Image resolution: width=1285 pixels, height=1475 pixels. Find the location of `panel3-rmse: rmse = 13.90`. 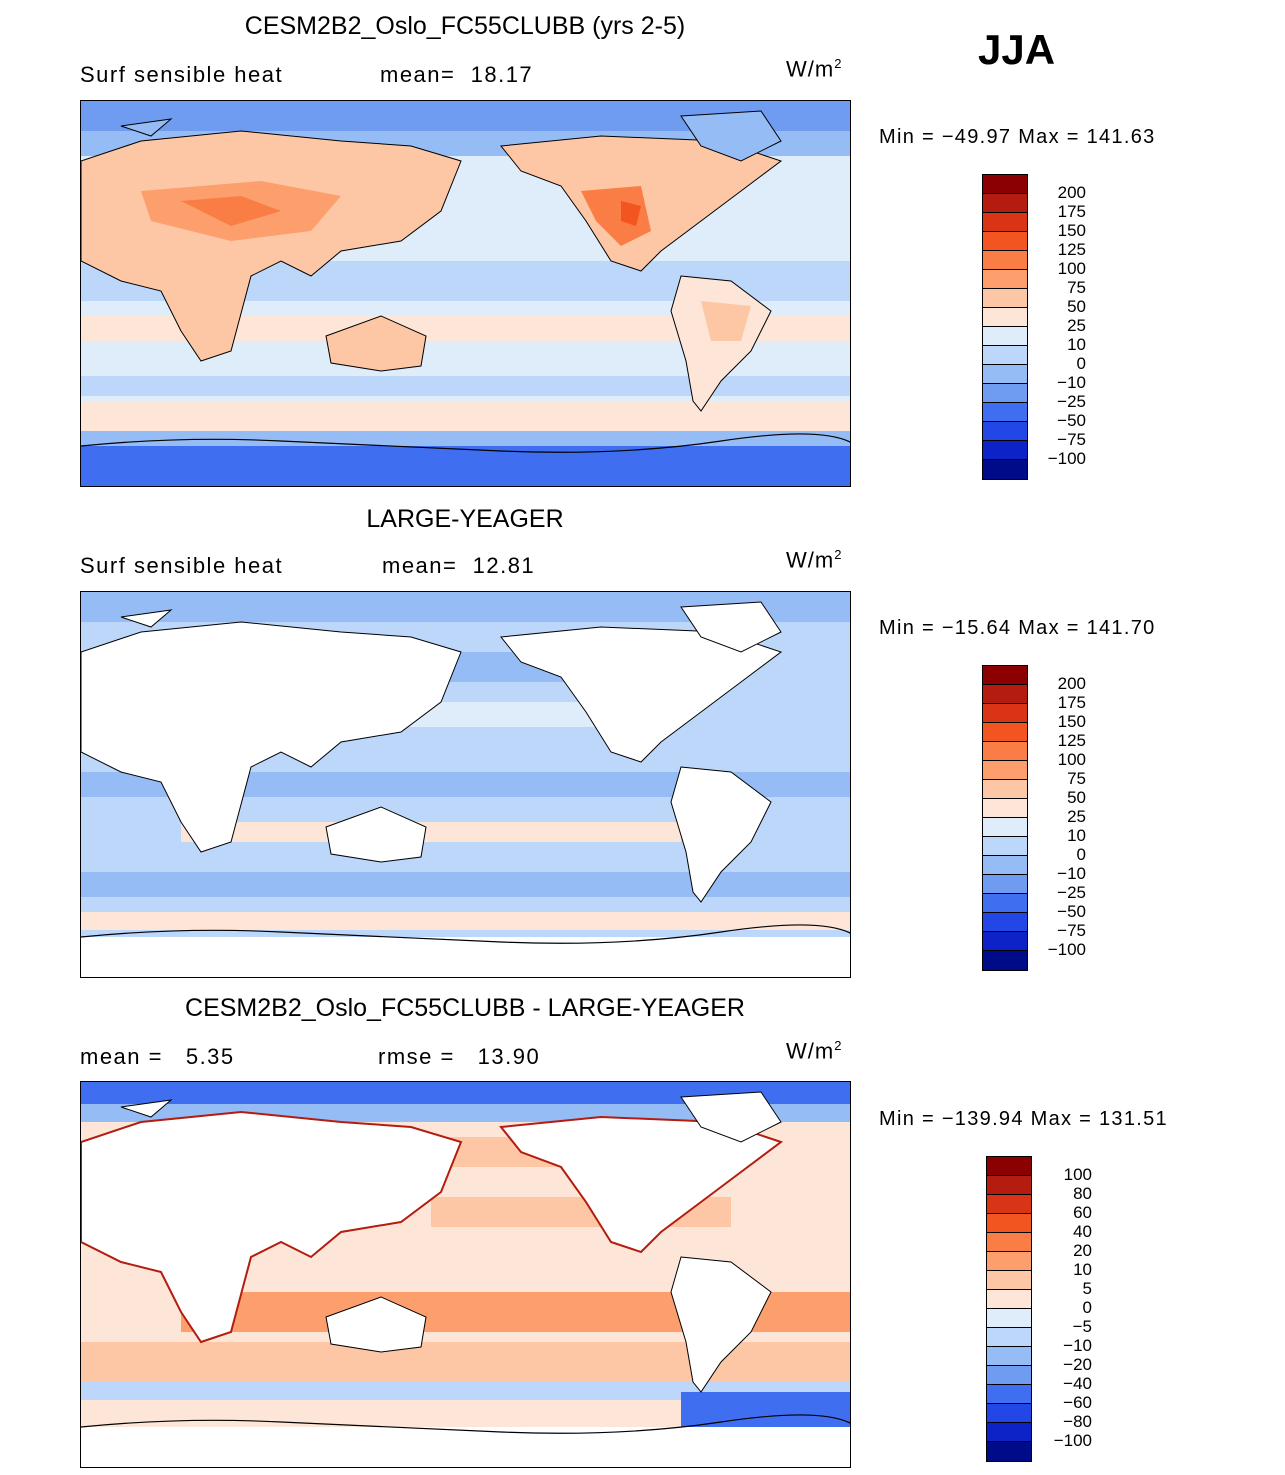

panel3-rmse: rmse = 13.90 is located at coordinates (459, 1056).